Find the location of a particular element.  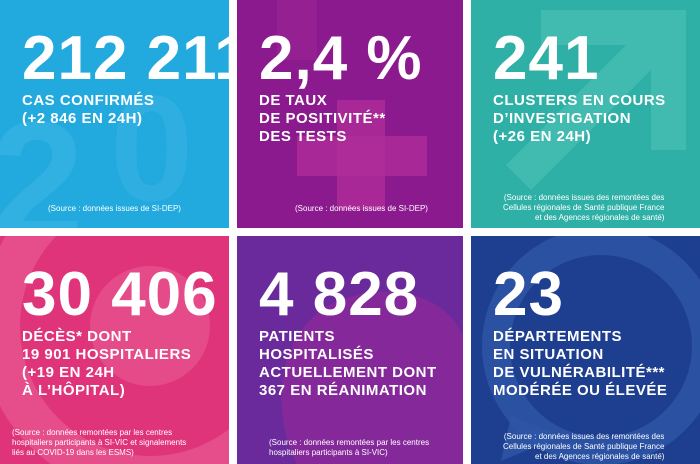

label-line: D’INVESTIGATION is located at coordinates (562, 118).